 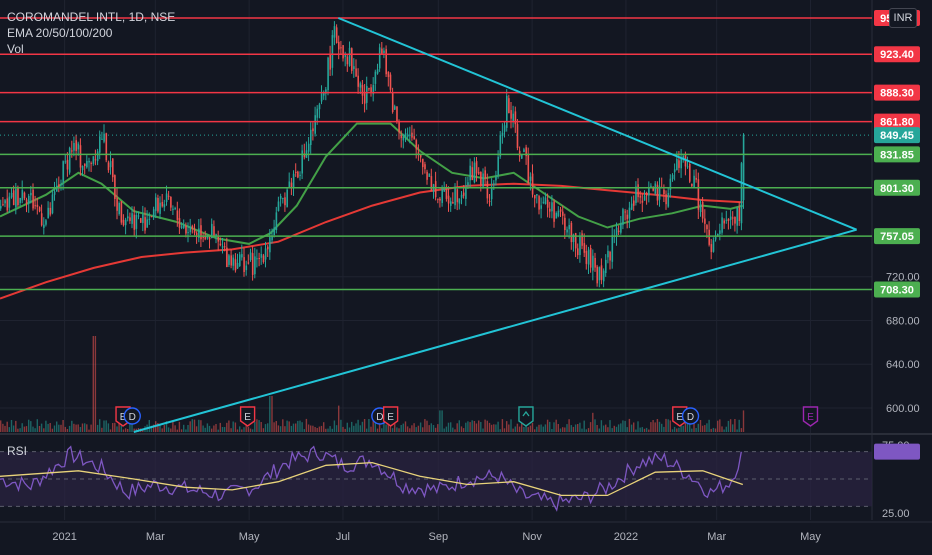 What do you see at coordinates (810, 416) in the screenshot?
I see `event-marker-future: E` at bounding box center [810, 416].